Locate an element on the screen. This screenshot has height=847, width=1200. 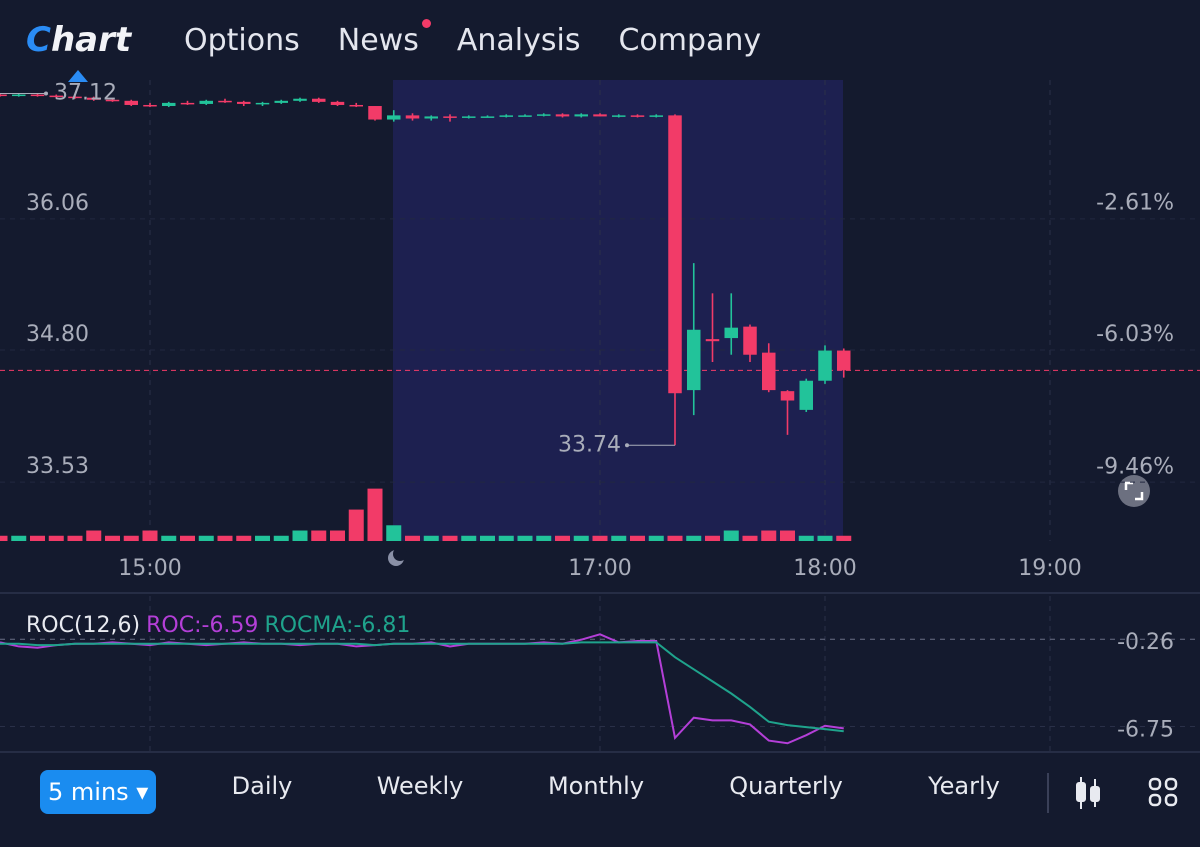
logo: Chart is located at coordinates (79, 40).